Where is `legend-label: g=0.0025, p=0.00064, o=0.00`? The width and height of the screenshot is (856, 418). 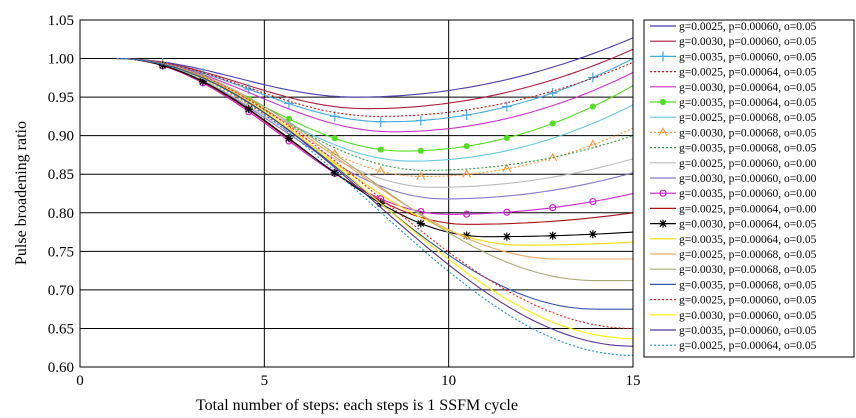 legend-label: g=0.0025, p=0.00064, o=0.00 is located at coordinates (748, 209).